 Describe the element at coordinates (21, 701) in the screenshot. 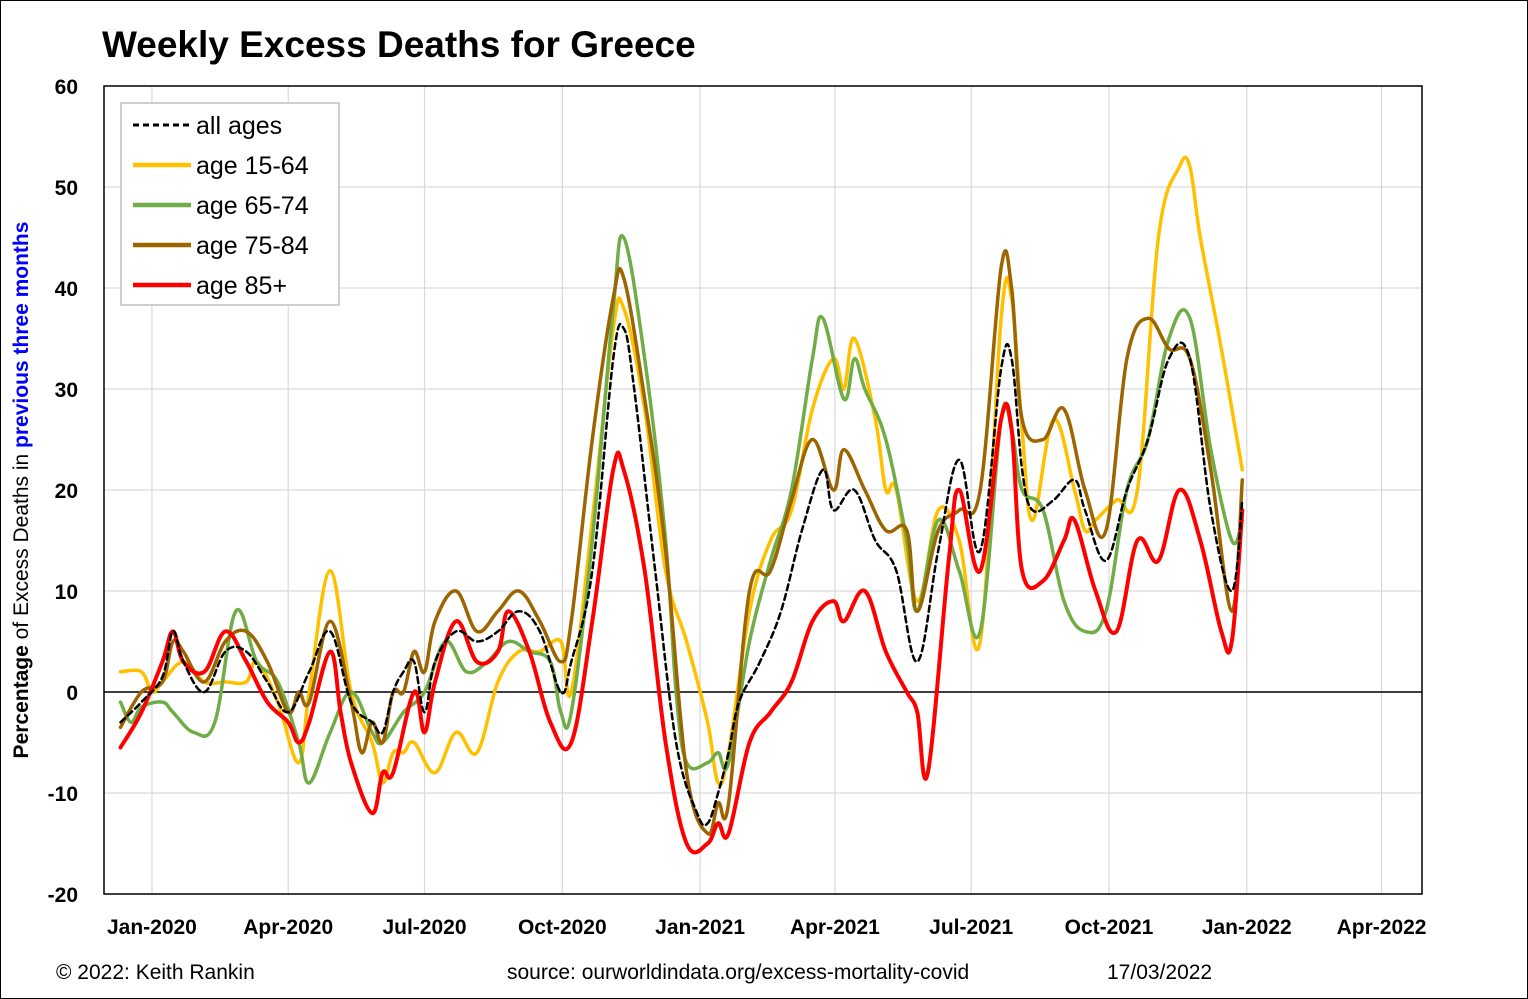

I see `y-axis-label-part: Percentage` at that location.